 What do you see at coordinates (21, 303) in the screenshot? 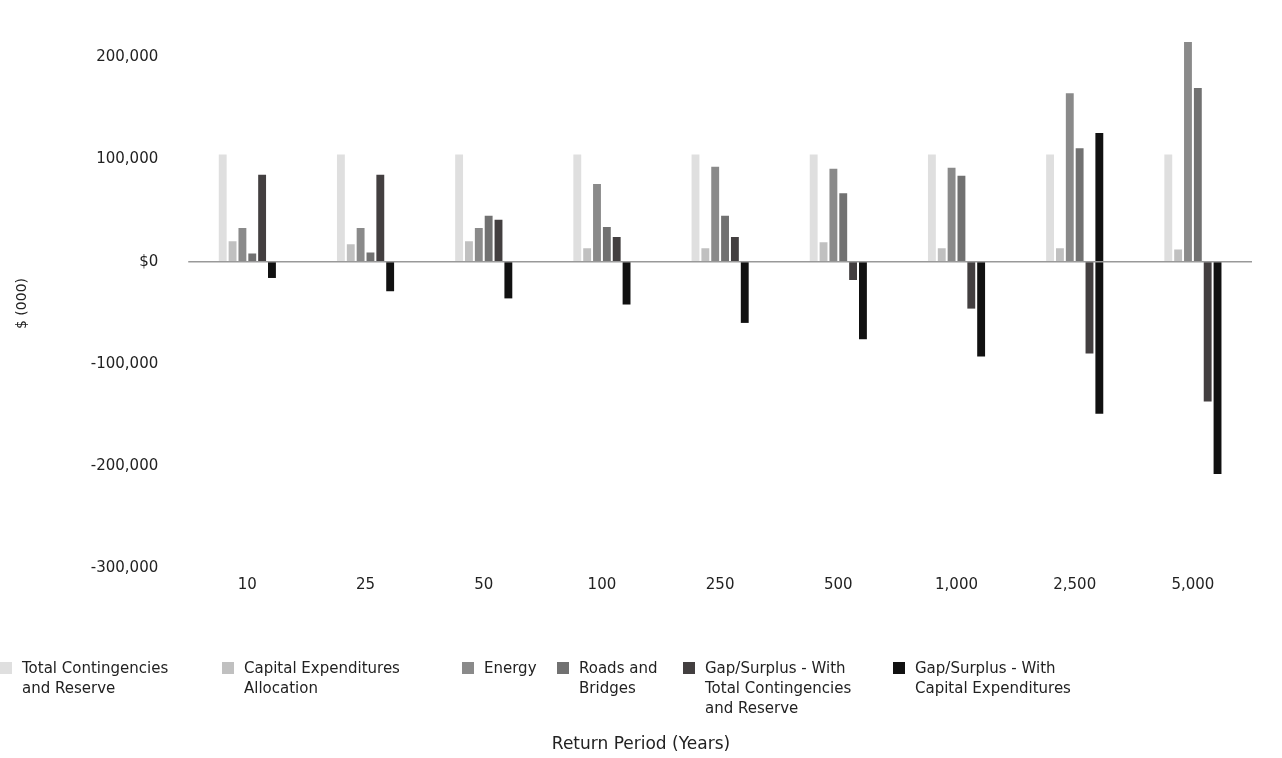
I see `y-axis-title: $ (000)` at bounding box center [21, 303].